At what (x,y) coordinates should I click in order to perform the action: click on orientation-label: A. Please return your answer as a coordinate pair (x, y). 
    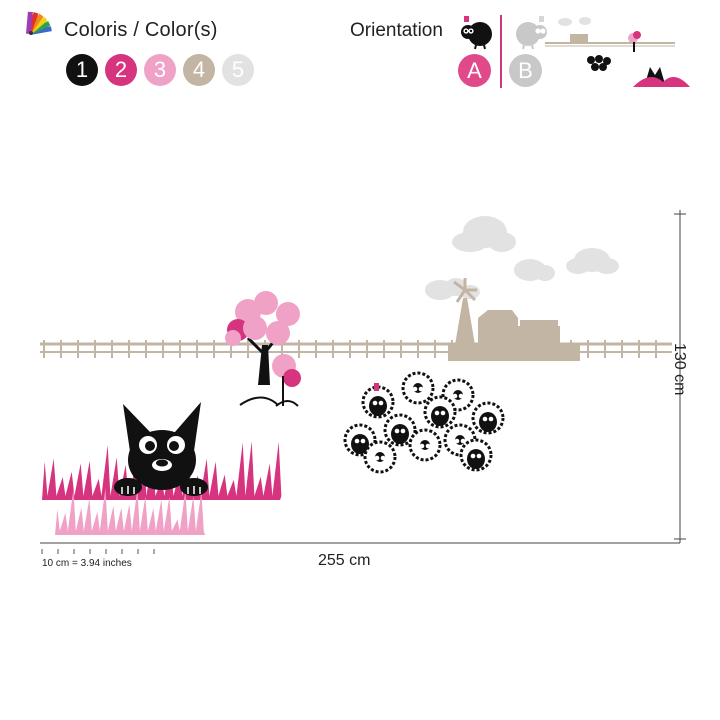
    Looking at the image, I should click on (474, 70).